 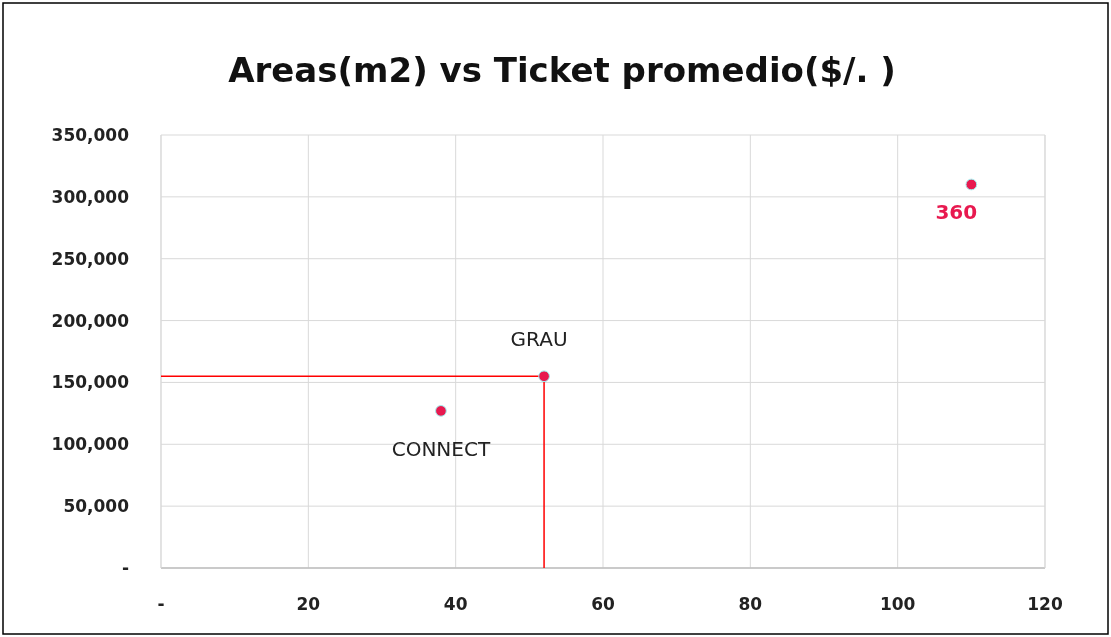 What do you see at coordinates (90, 444) in the screenshot?
I see `y-tick-label: 100,000` at bounding box center [90, 444].